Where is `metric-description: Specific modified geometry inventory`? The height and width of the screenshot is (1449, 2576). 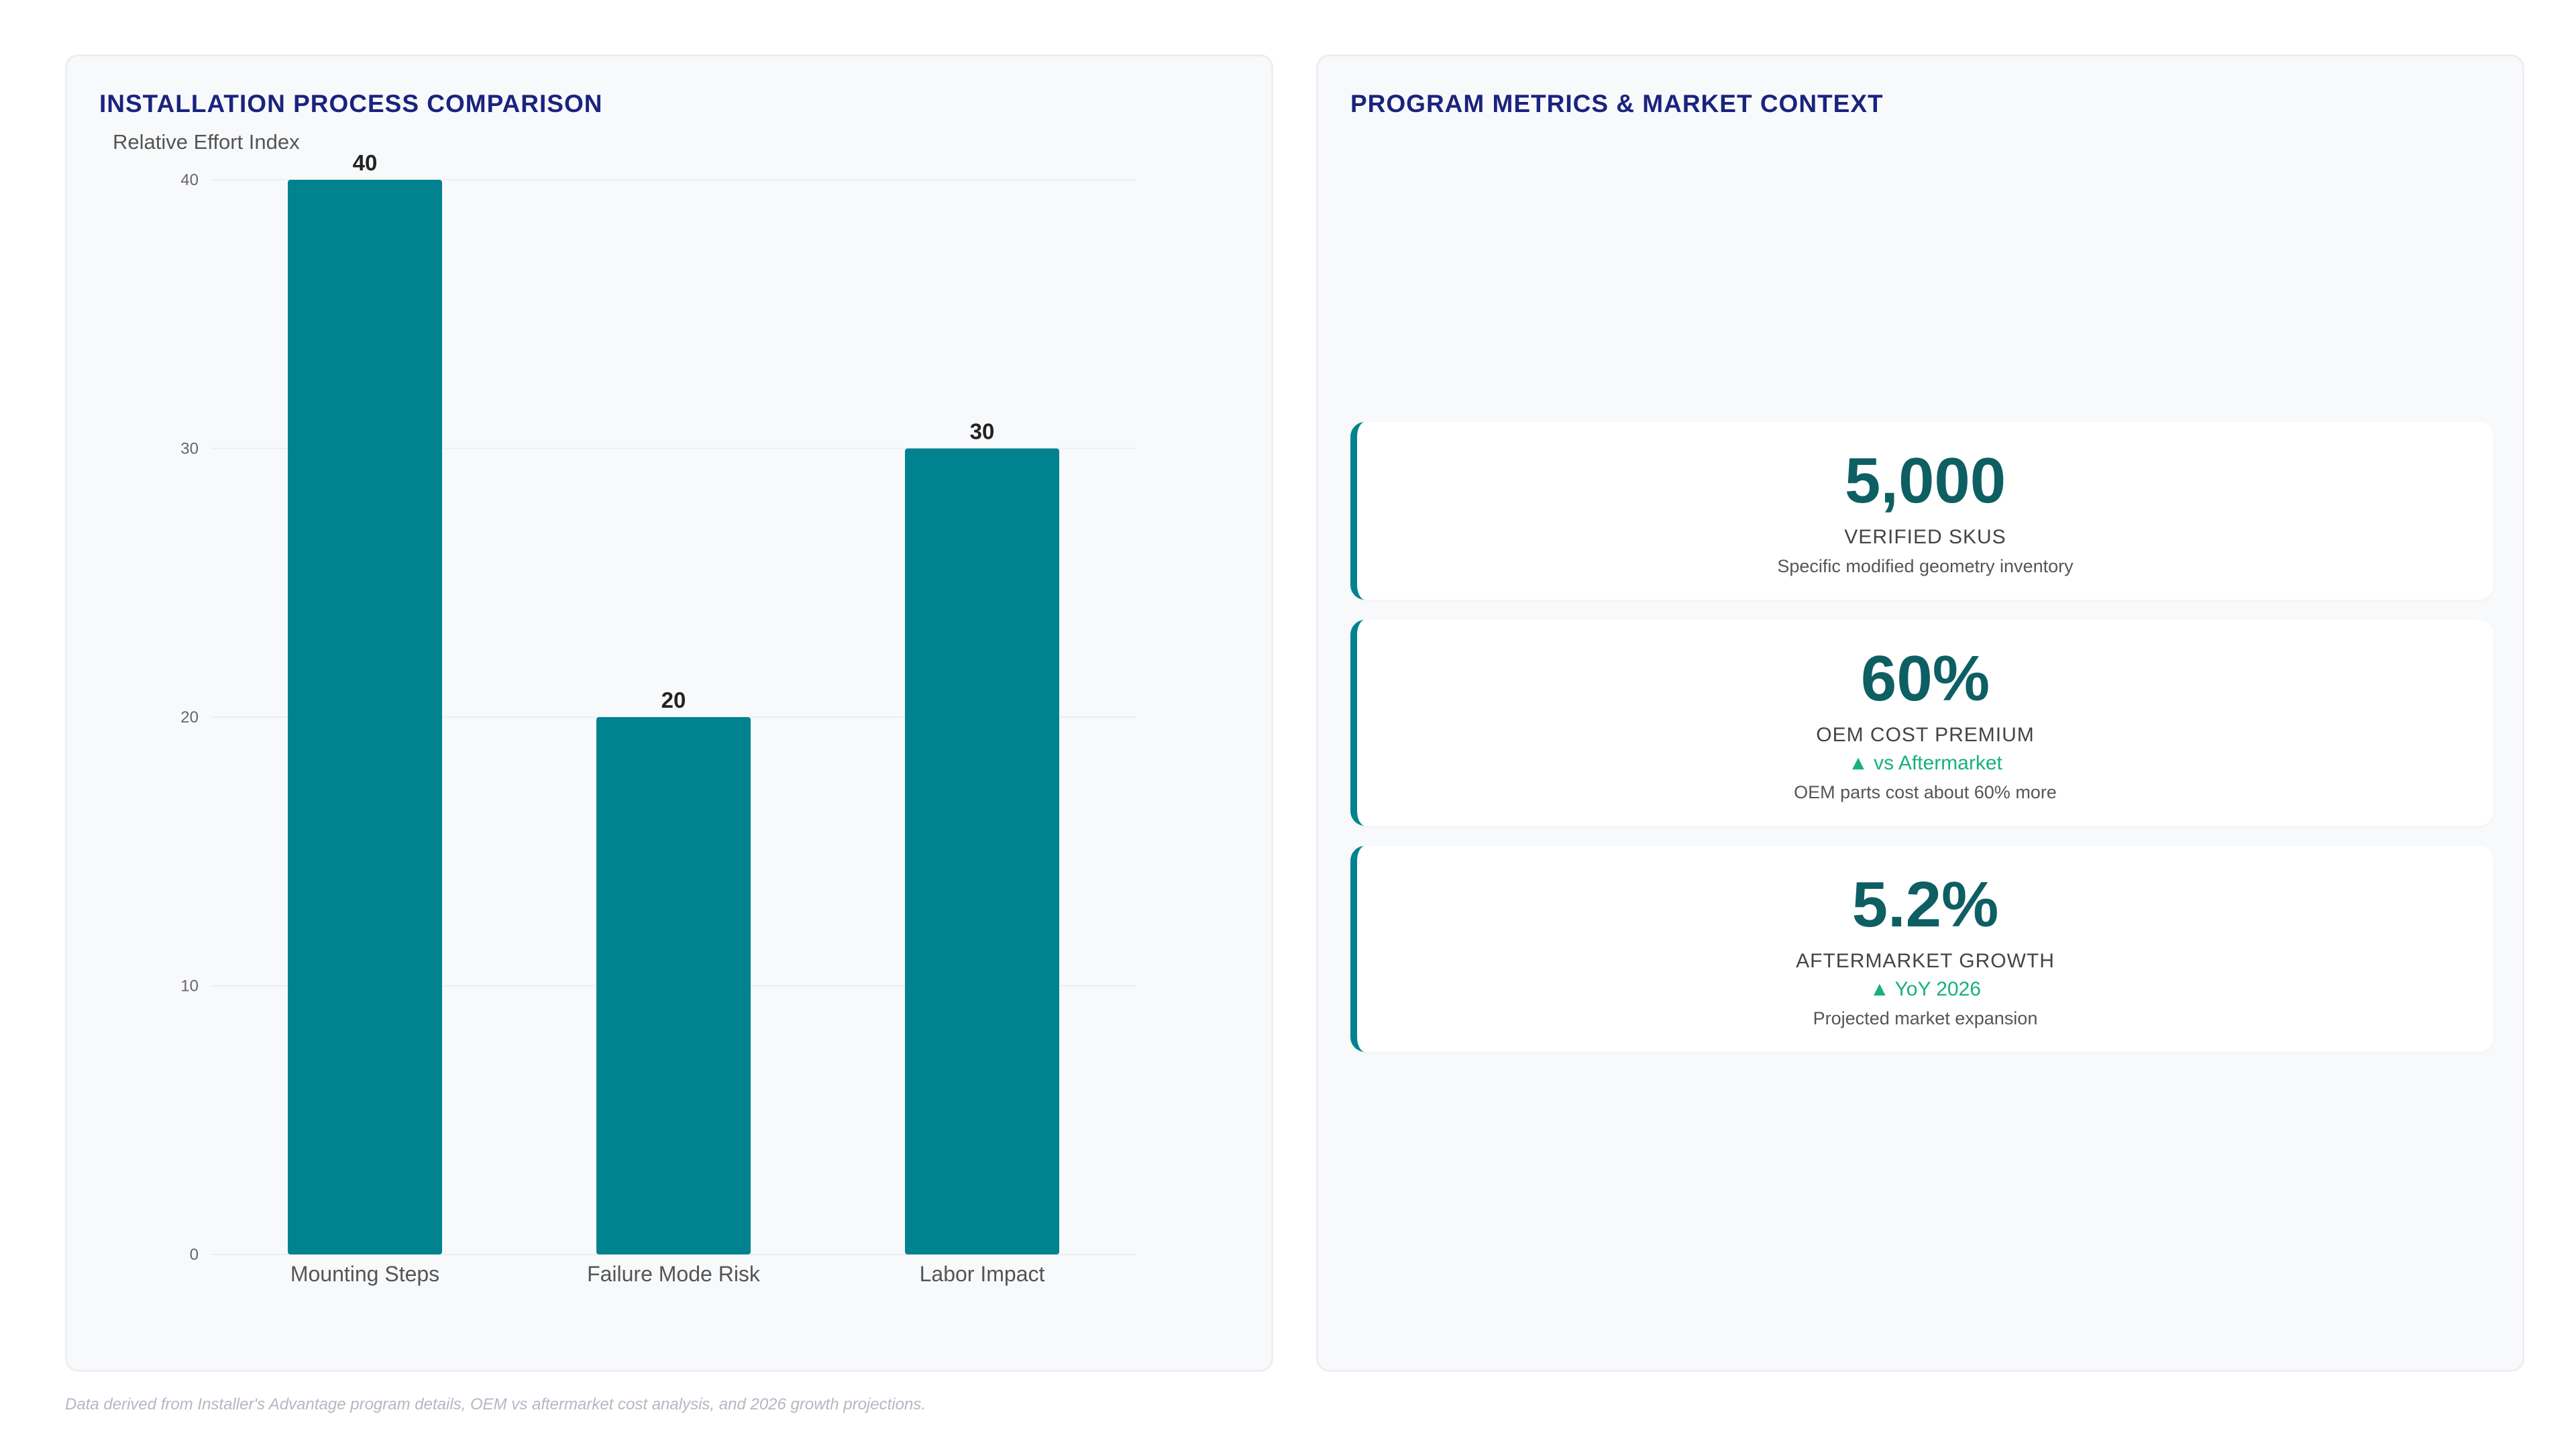 metric-description: Specific modified geometry inventory is located at coordinates (1925, 566).